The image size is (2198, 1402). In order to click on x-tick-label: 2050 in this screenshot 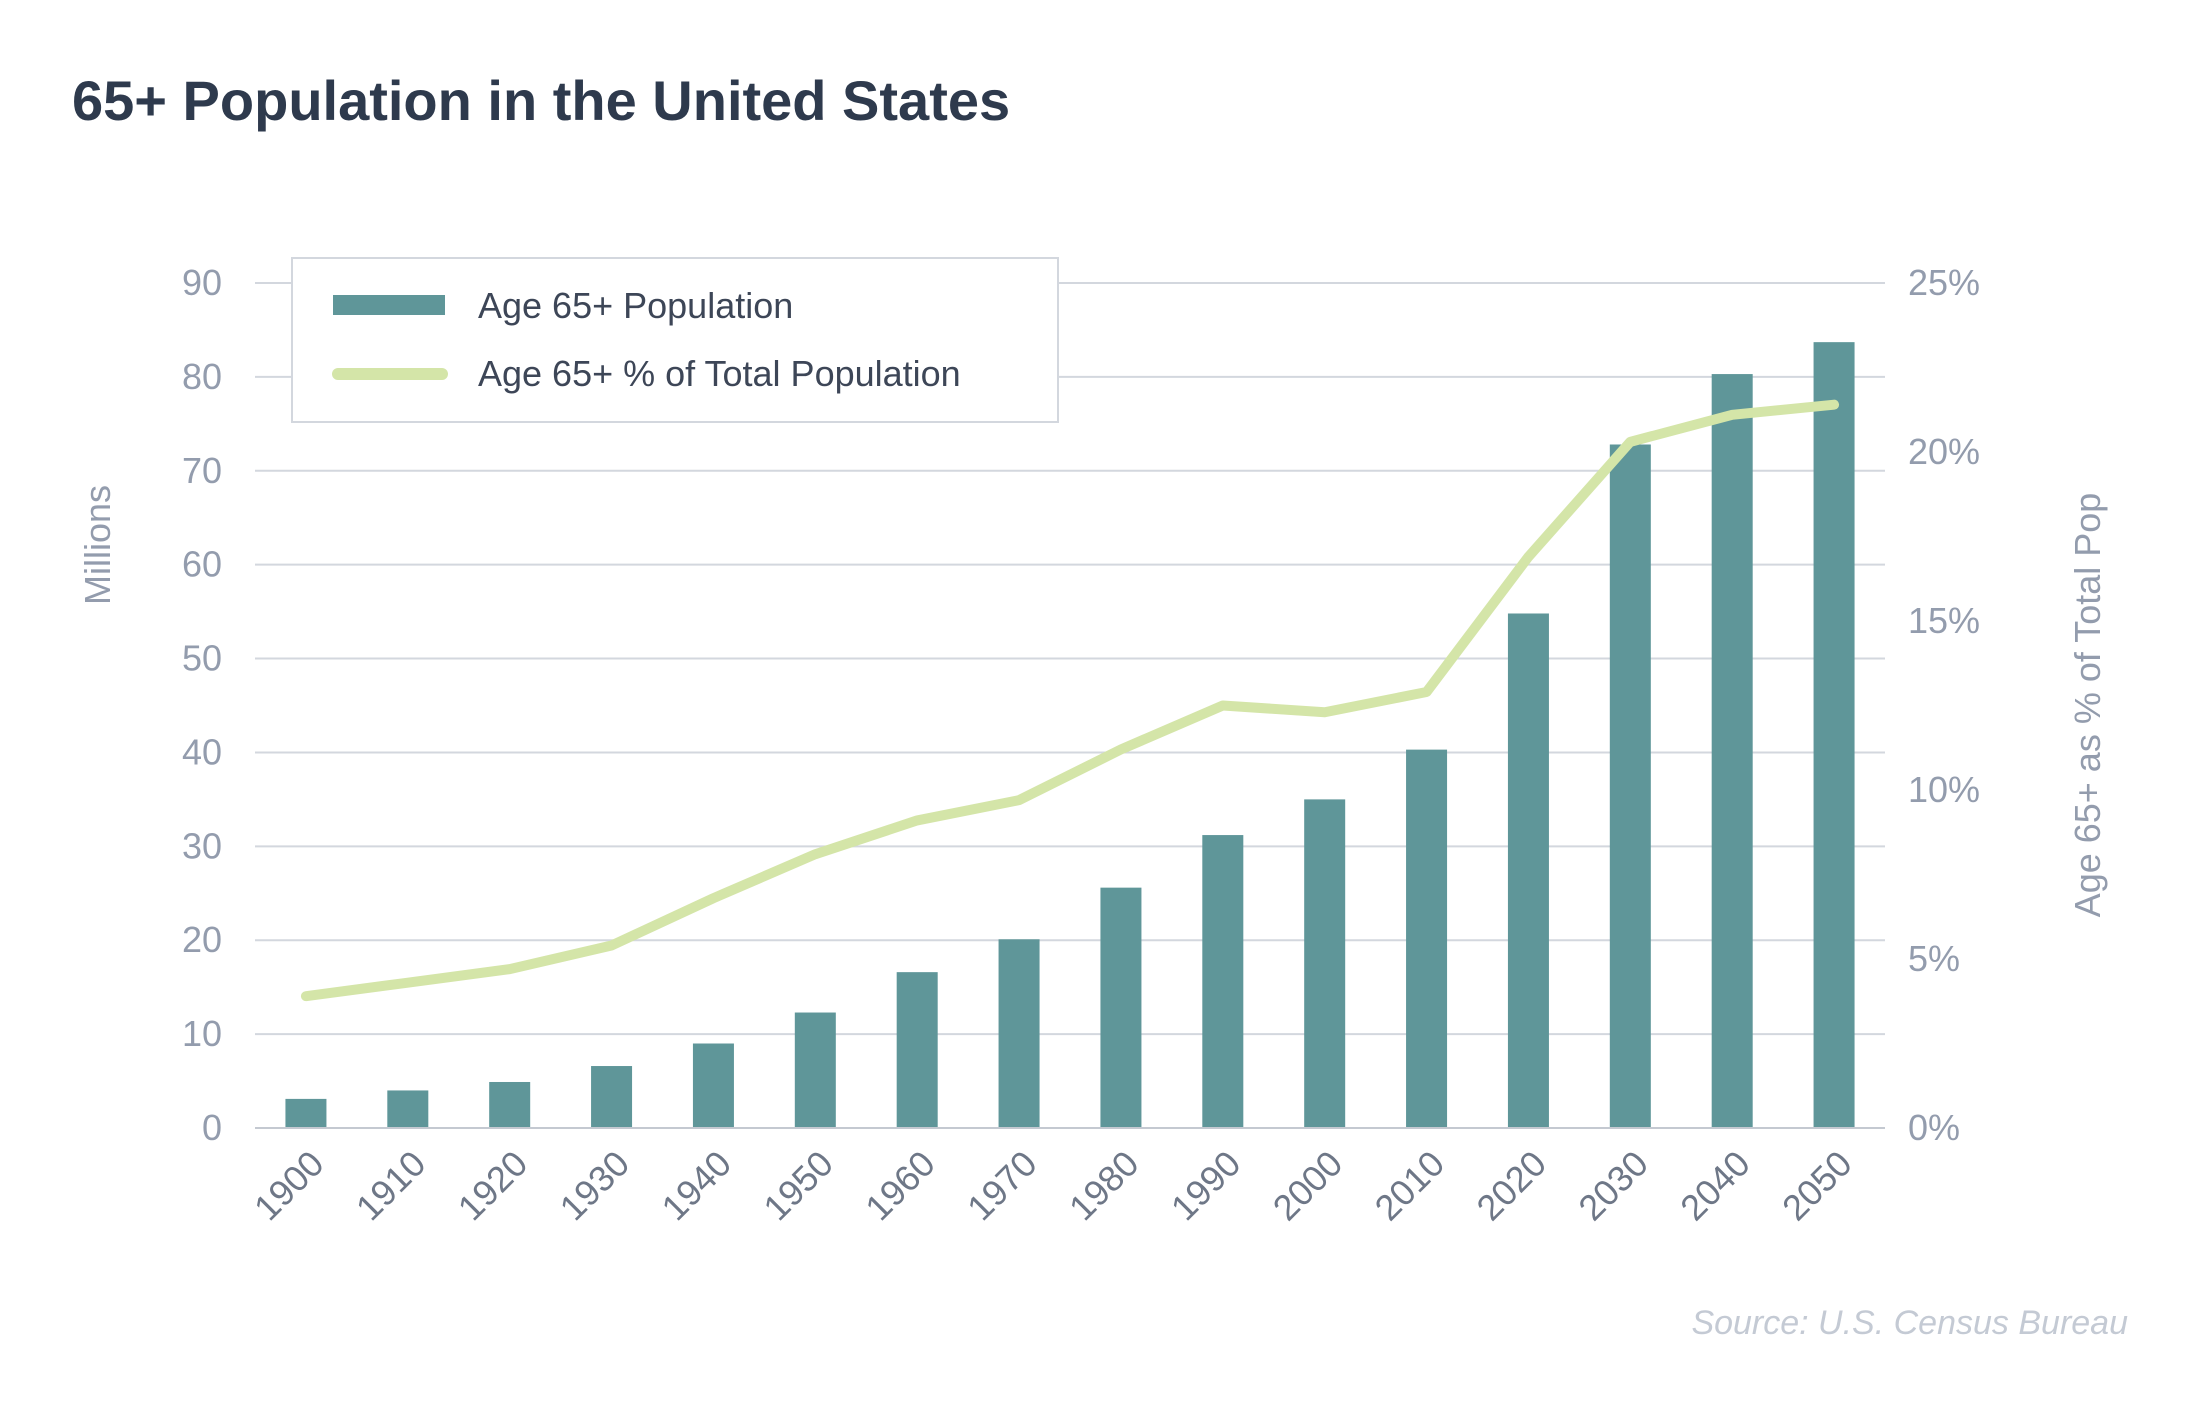, I will do `click(1817, 1186)`.